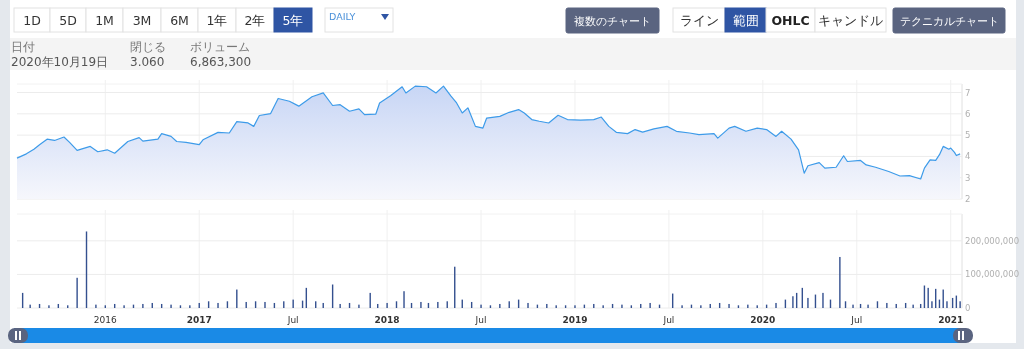  What do you see at coordinates (342, 16) in the screenshot?
I see `text: DAILY` at bounding box center [342, 16].